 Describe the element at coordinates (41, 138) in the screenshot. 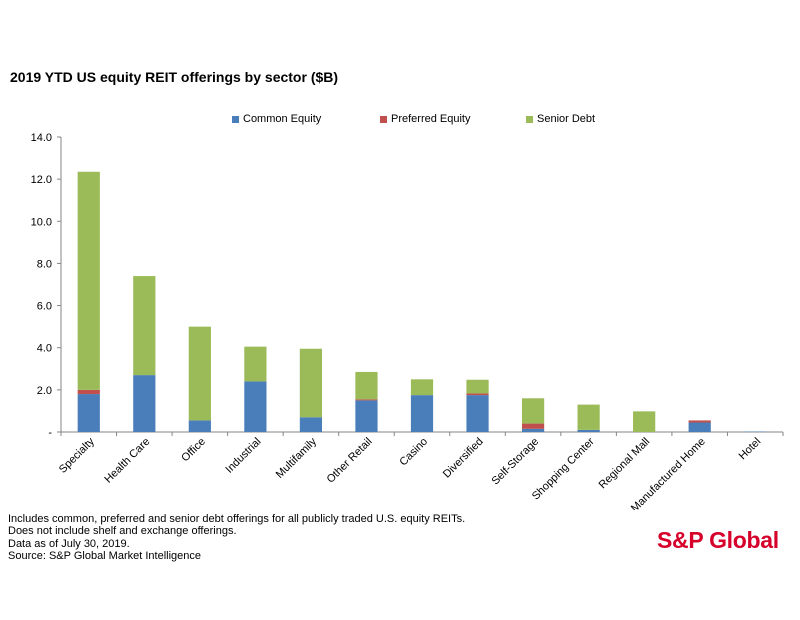

I see `y-tick-label: 14.0` at that location.